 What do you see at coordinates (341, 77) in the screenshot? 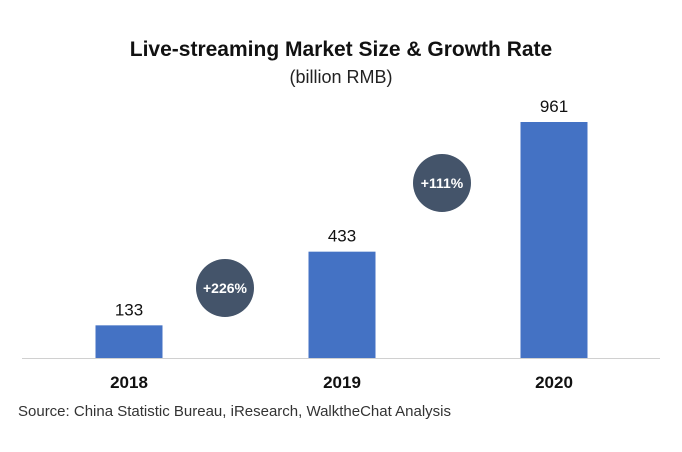
I see `chart-subtitle: (billion RMB)` at bounding box center [341, 77].